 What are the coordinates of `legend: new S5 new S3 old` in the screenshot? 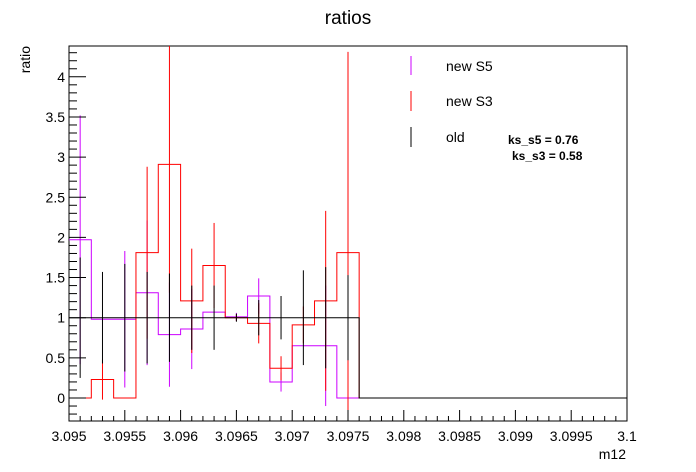 It's located at (451, 101).